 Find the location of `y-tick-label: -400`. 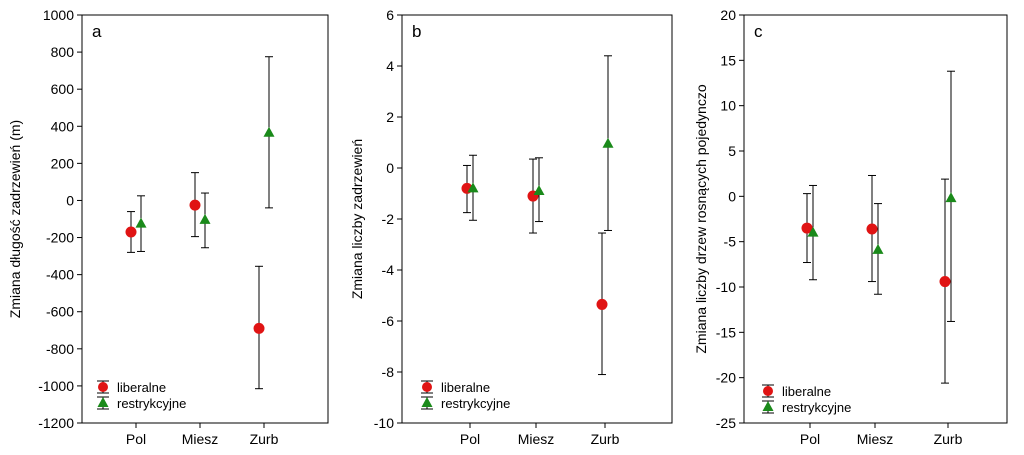

y-tick-label: -400 is located at coordinates (60, 275).